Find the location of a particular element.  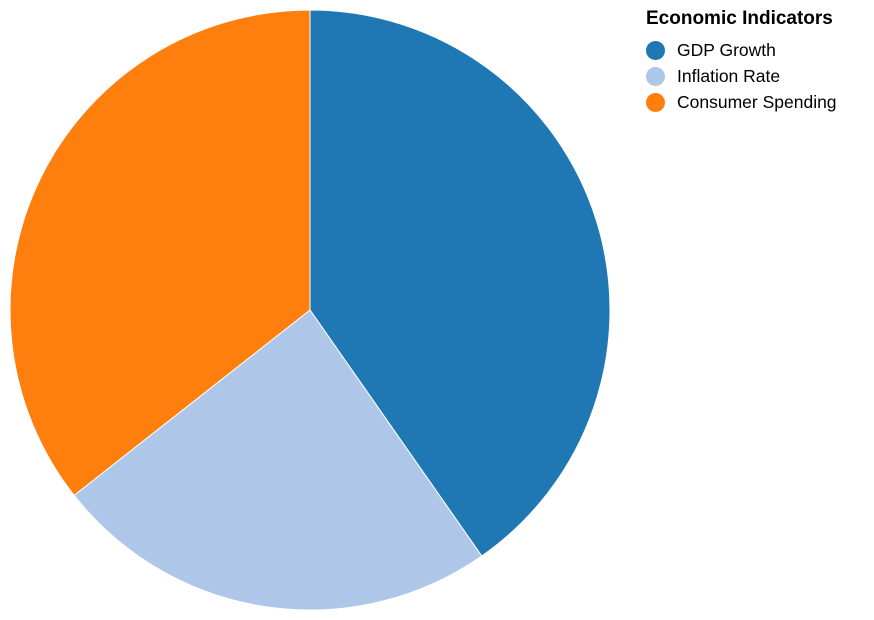

legend-title: Economic Indicators is located at coordinates (739, 18).